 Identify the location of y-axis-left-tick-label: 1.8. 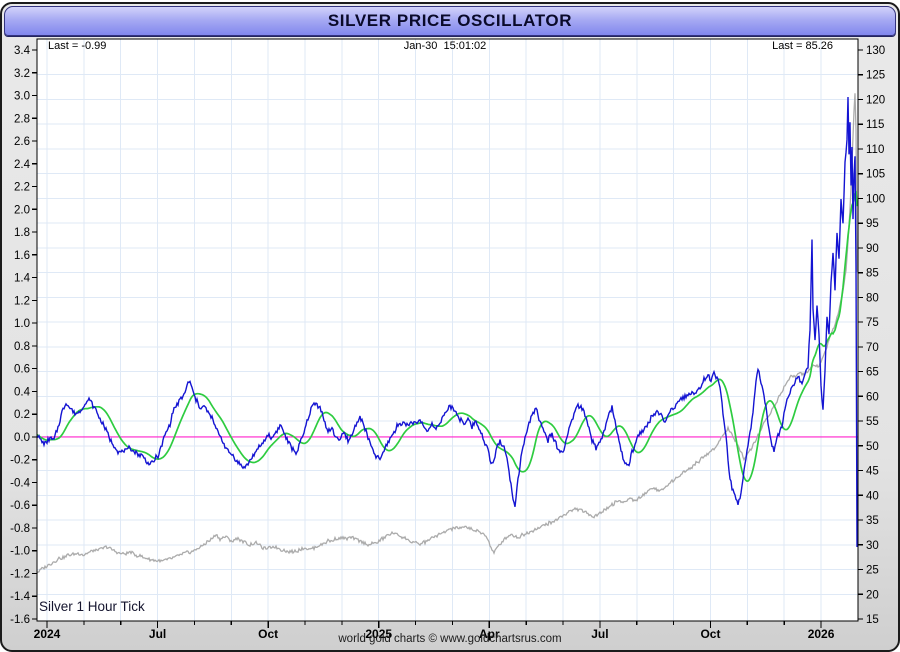
(22, 233).